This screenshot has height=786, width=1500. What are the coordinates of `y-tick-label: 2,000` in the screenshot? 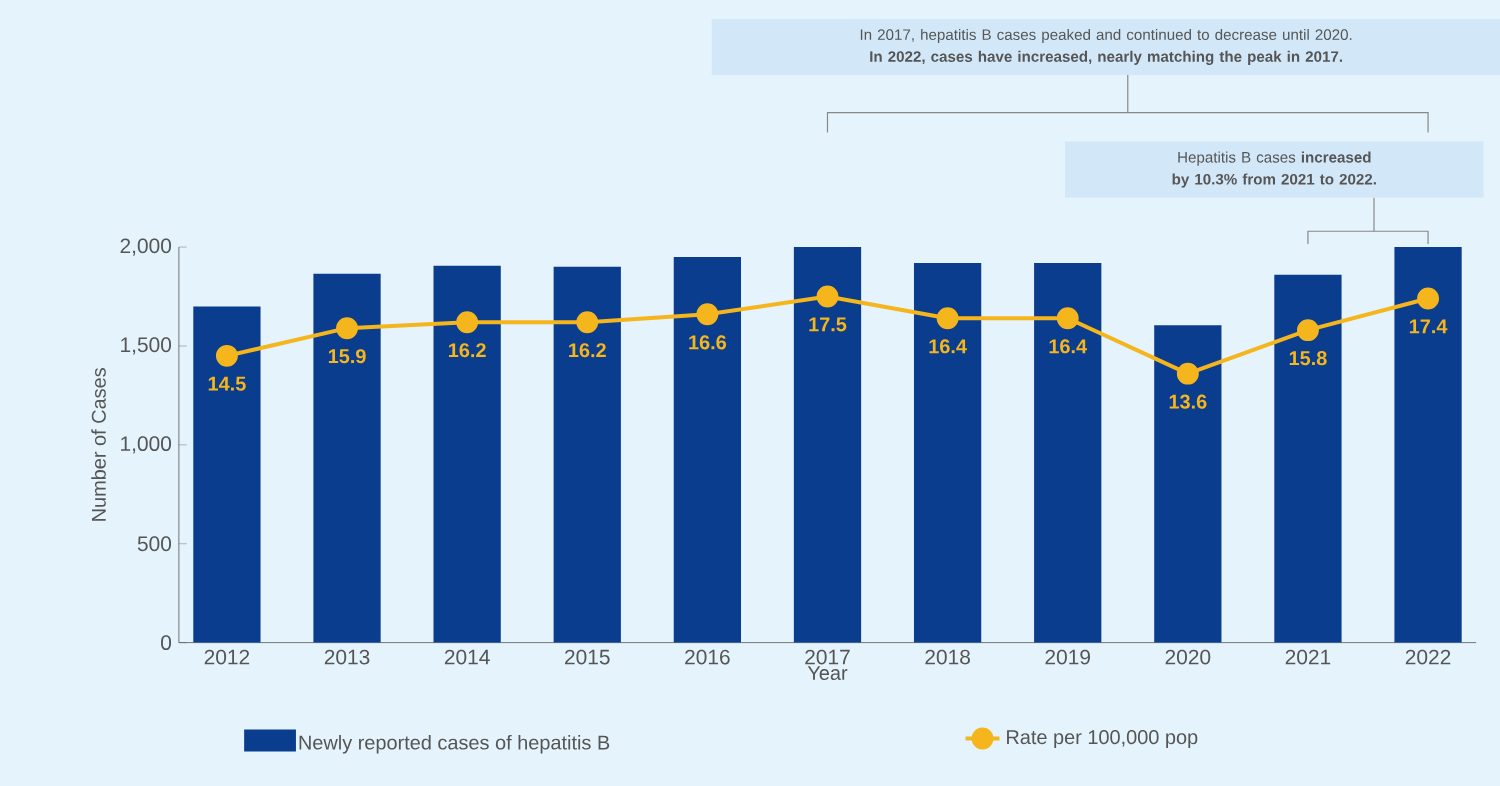 It's located at (146, 247).